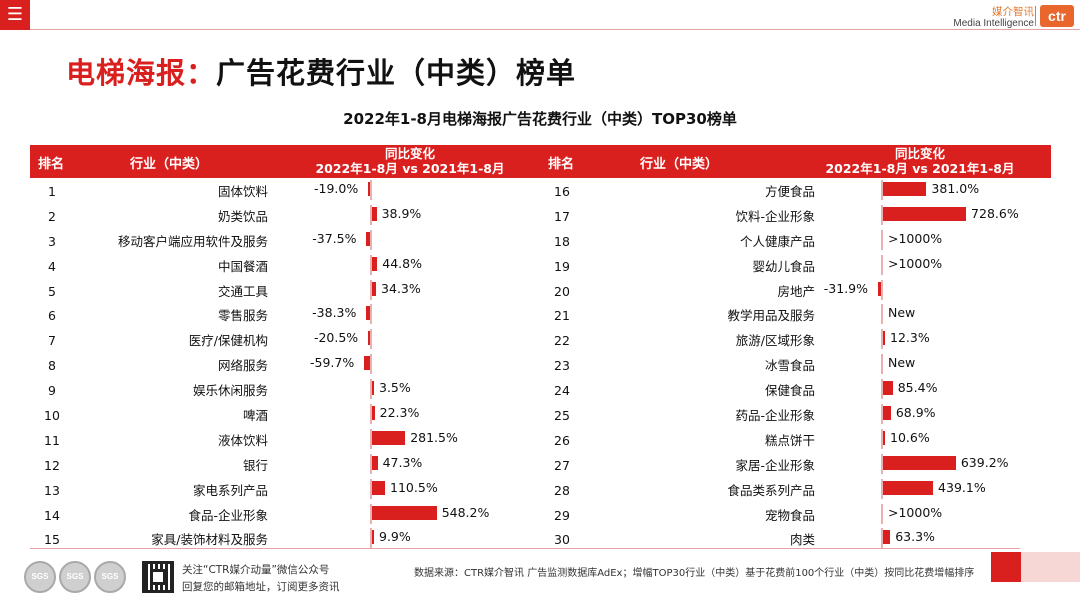  What do you see at coordinates (334, 238) in the screenshot?
I see `change-value-label: -37.5%` at bounding box center [334, 238].